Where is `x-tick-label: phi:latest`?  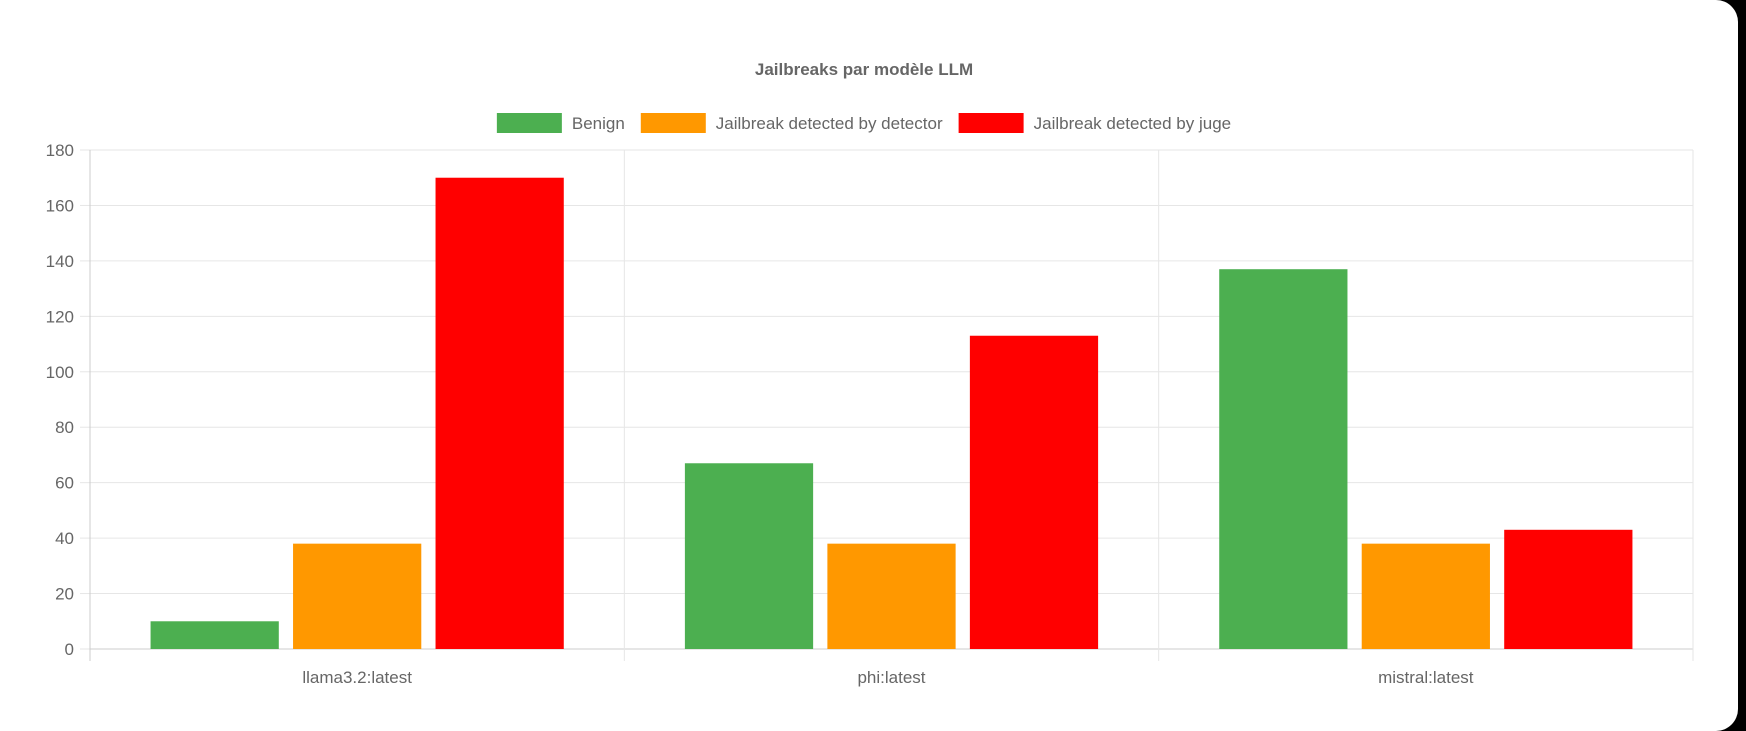 x-tick-label: phi:latest is located at coordinates (891, 677).